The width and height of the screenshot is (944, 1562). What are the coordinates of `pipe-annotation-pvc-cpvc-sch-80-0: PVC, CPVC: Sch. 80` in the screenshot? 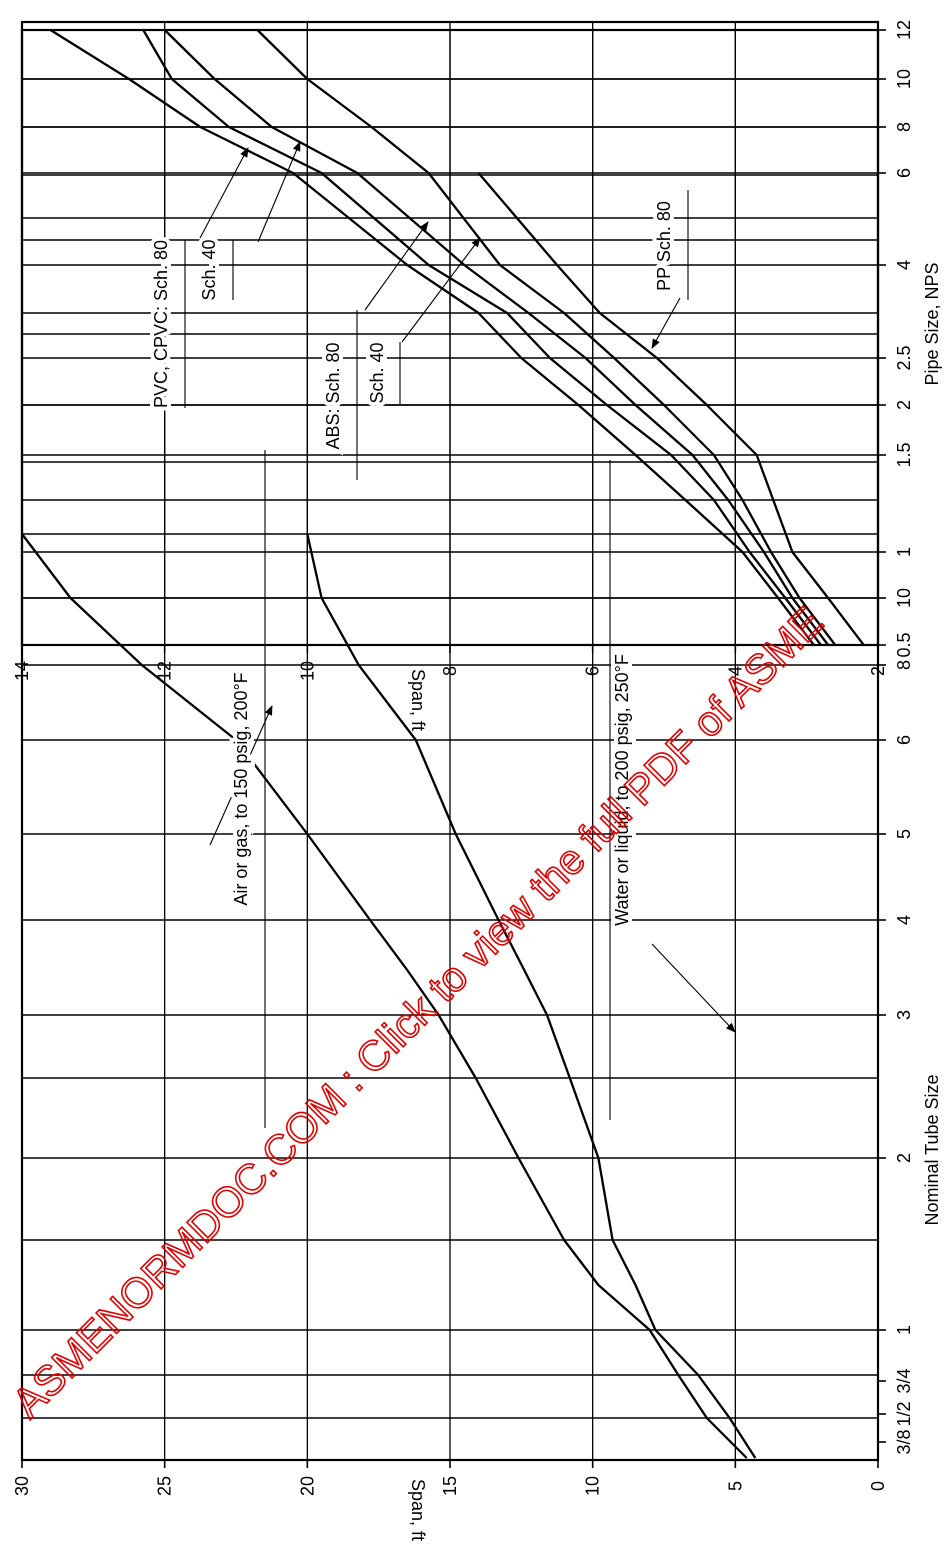 It's located at (161, 324).